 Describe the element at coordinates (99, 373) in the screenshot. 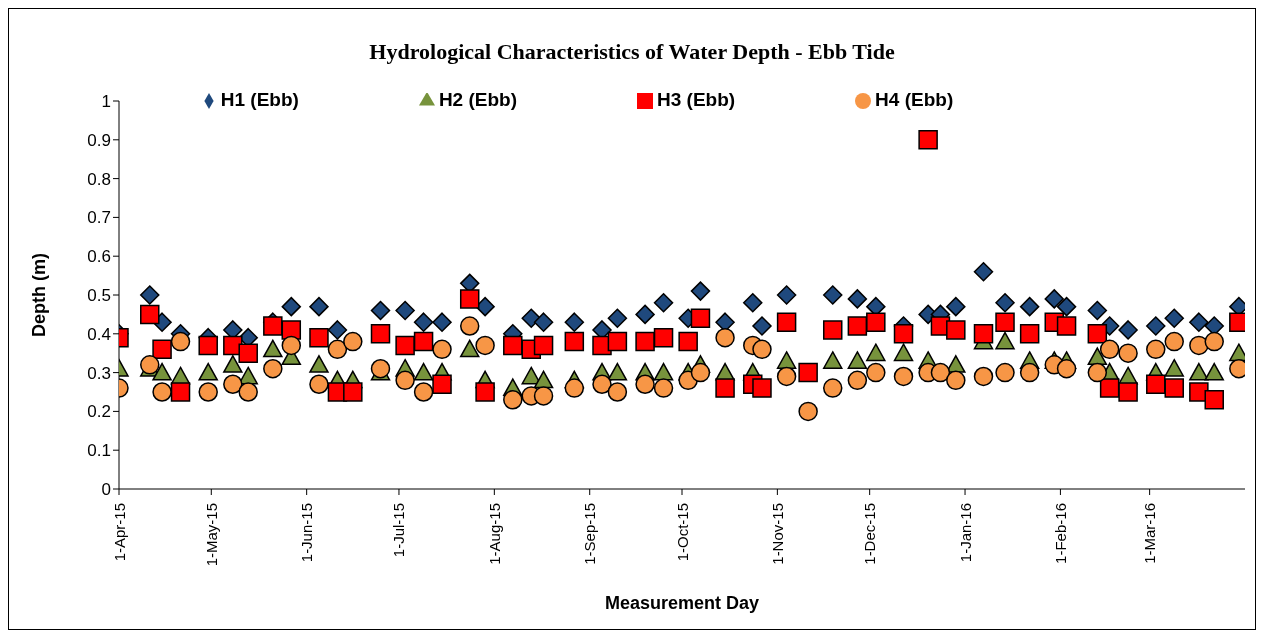

I see `y-tick-label: 0.3` at that location.